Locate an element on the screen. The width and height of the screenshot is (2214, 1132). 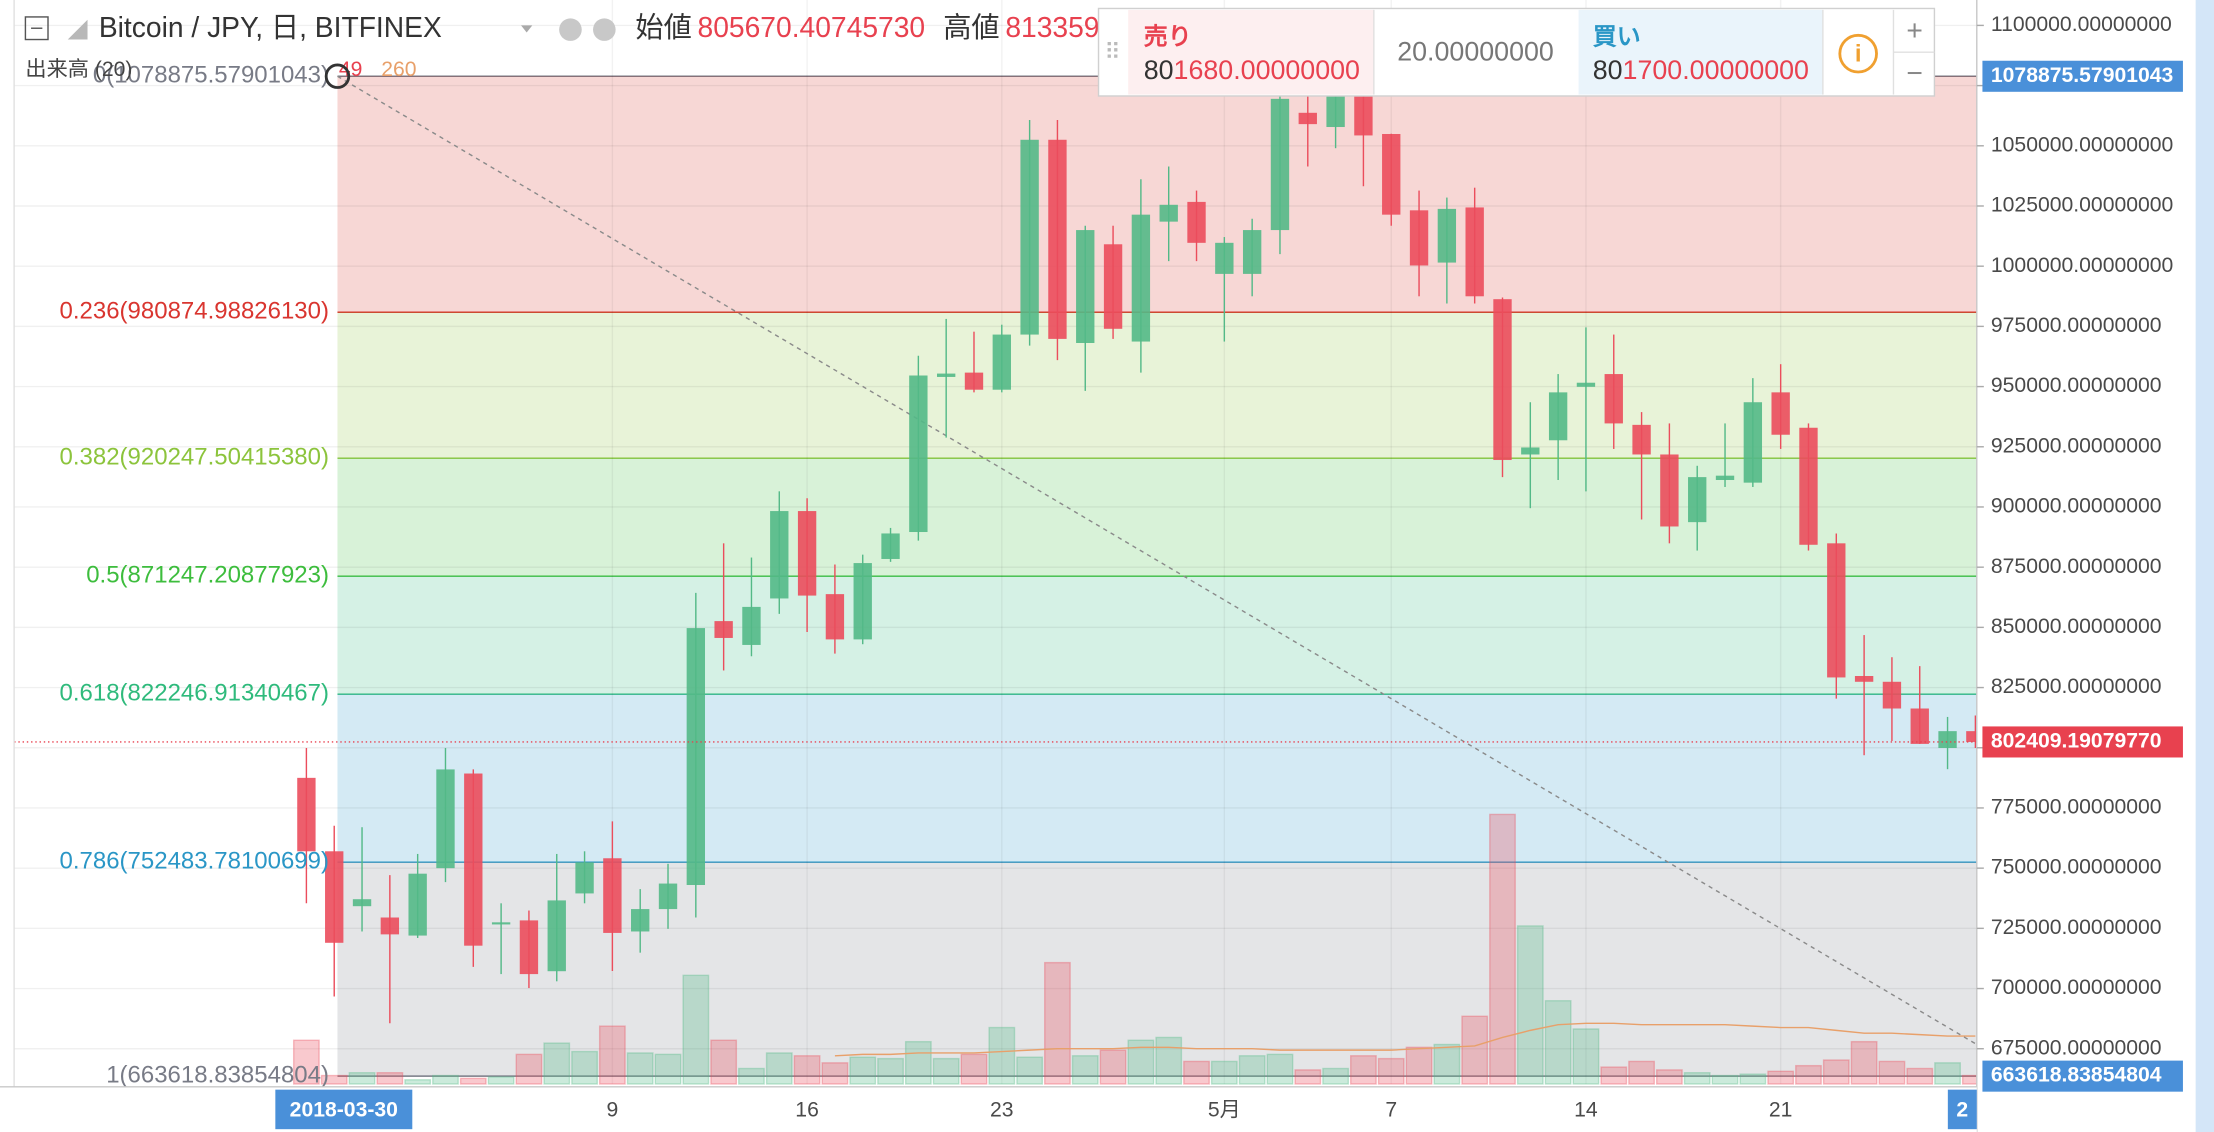
info-icon: i is located at coordinates (1858, 53).